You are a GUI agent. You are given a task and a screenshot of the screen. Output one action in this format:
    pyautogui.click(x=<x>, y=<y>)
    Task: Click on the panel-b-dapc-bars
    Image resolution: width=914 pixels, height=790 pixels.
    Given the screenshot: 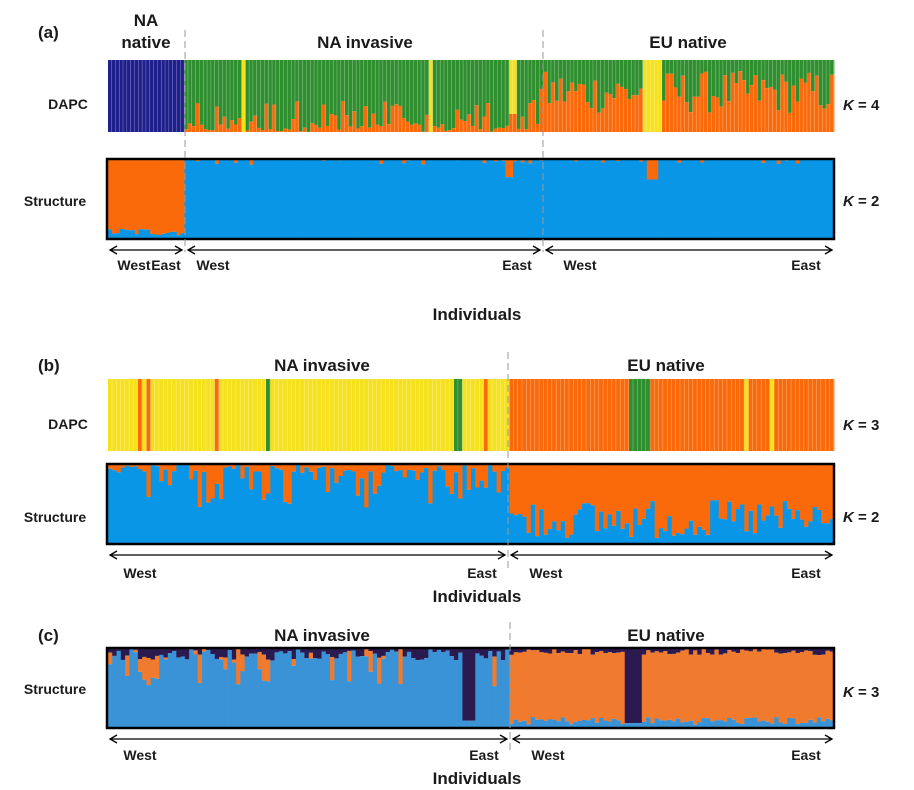 What is the action you would take?
    pyautogui.click(x=471, y=415)
    